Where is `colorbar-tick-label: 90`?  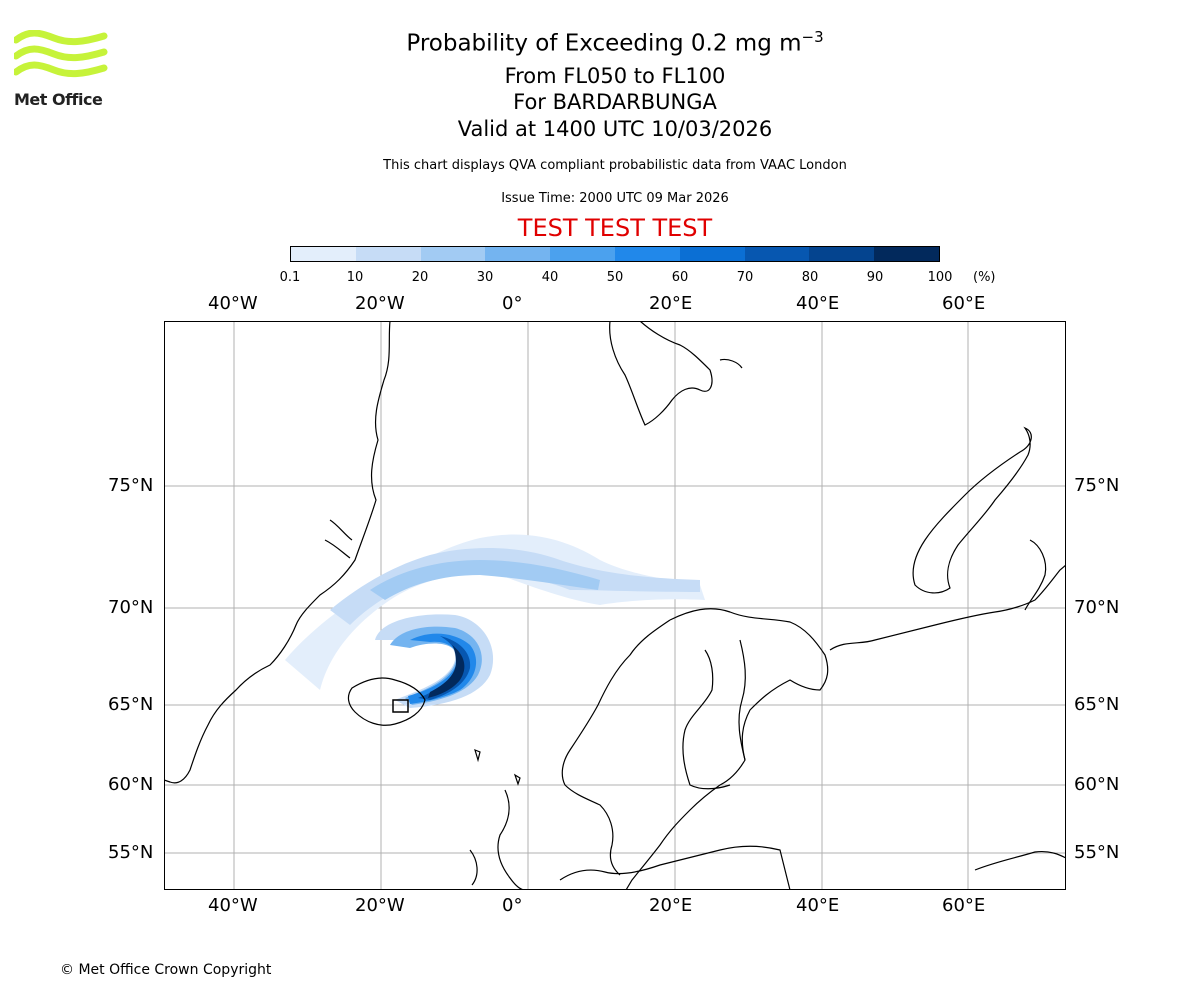 colorbar-tick-label: 90 is located at coordinates (875, 277).